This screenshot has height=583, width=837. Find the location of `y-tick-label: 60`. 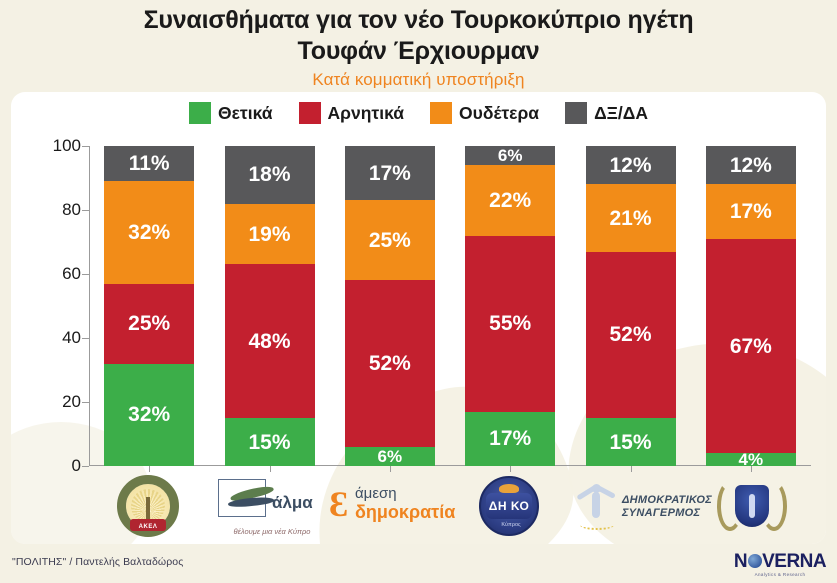

y-tick-label: 60 is located at coordinates (71, 273).